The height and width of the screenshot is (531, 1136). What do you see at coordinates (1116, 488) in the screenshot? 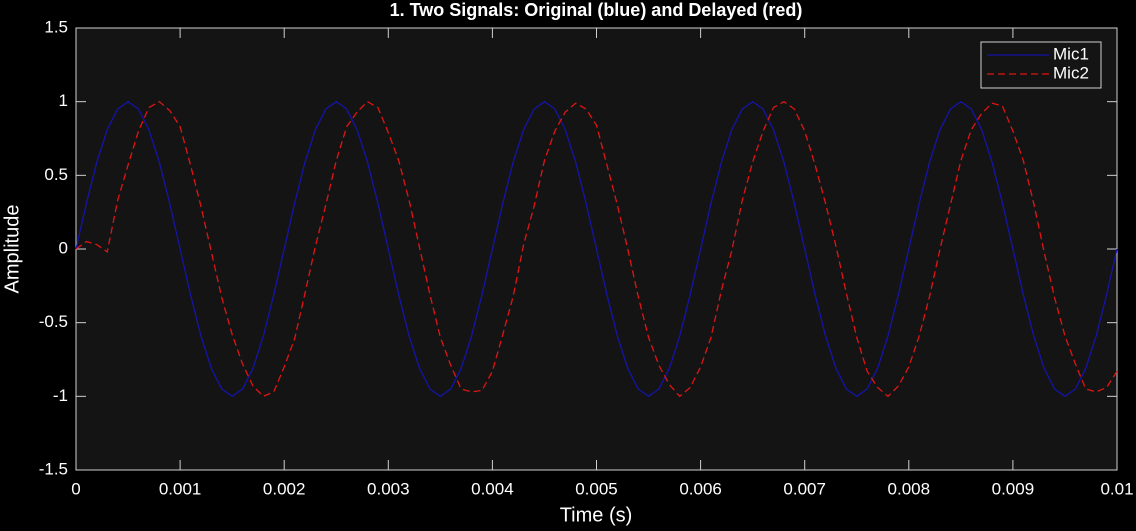
I see `x-tick-label: 0.01` at bounding box center [1116, 488].